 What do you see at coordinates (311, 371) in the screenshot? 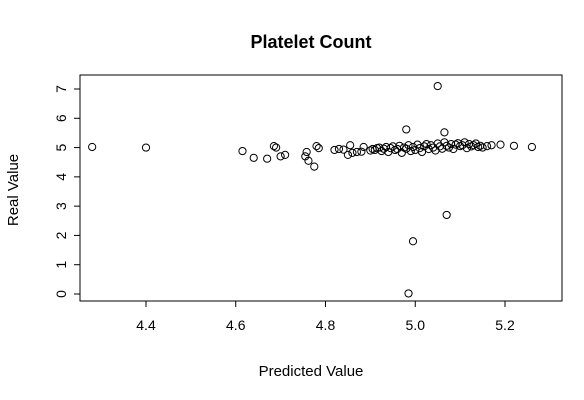
I see `x-axis-title: Predicted Value` at bounding box center [311, 371].